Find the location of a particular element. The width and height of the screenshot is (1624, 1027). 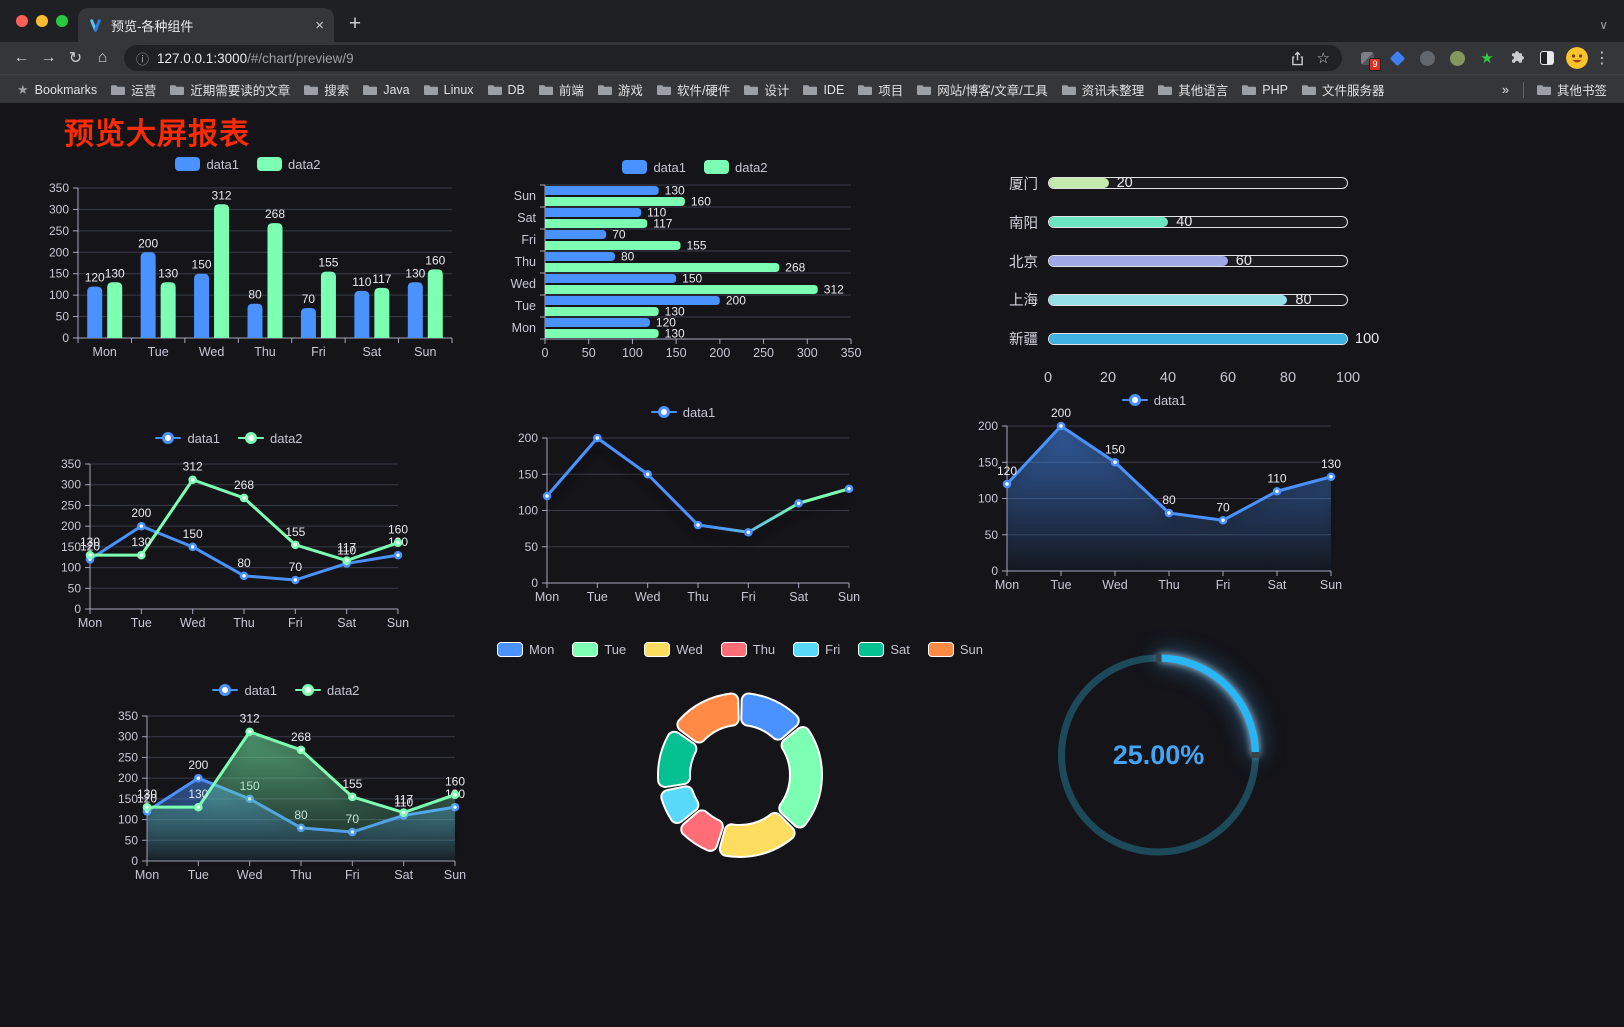

tab-search-chevron-icon: ∨ is located at coordinates (1603, 25).